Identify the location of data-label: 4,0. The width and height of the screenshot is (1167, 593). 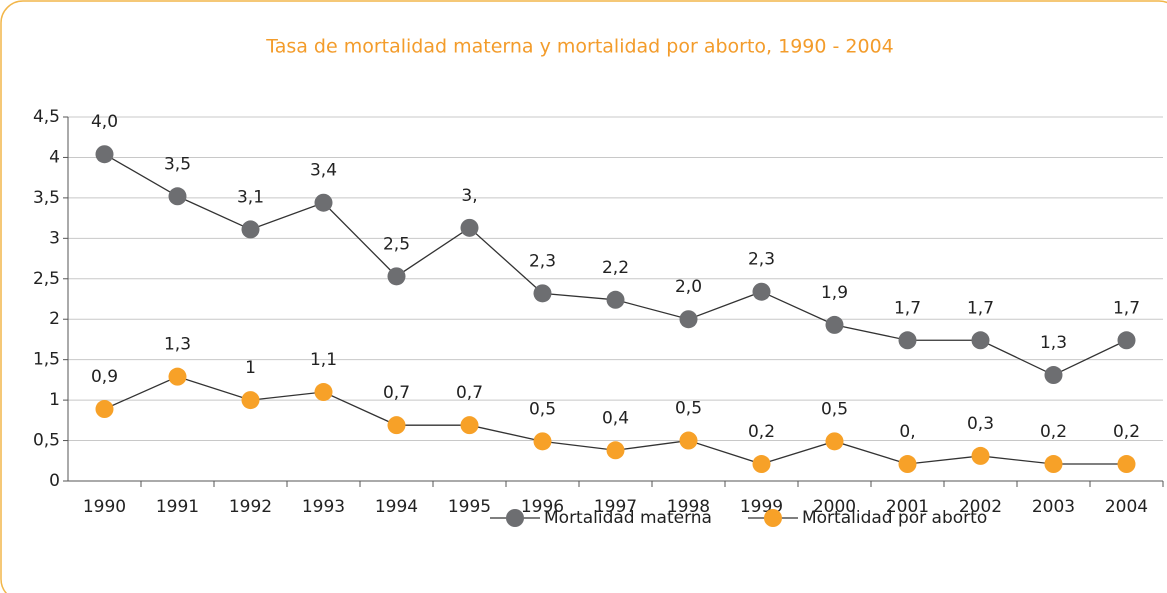
(104, 122).